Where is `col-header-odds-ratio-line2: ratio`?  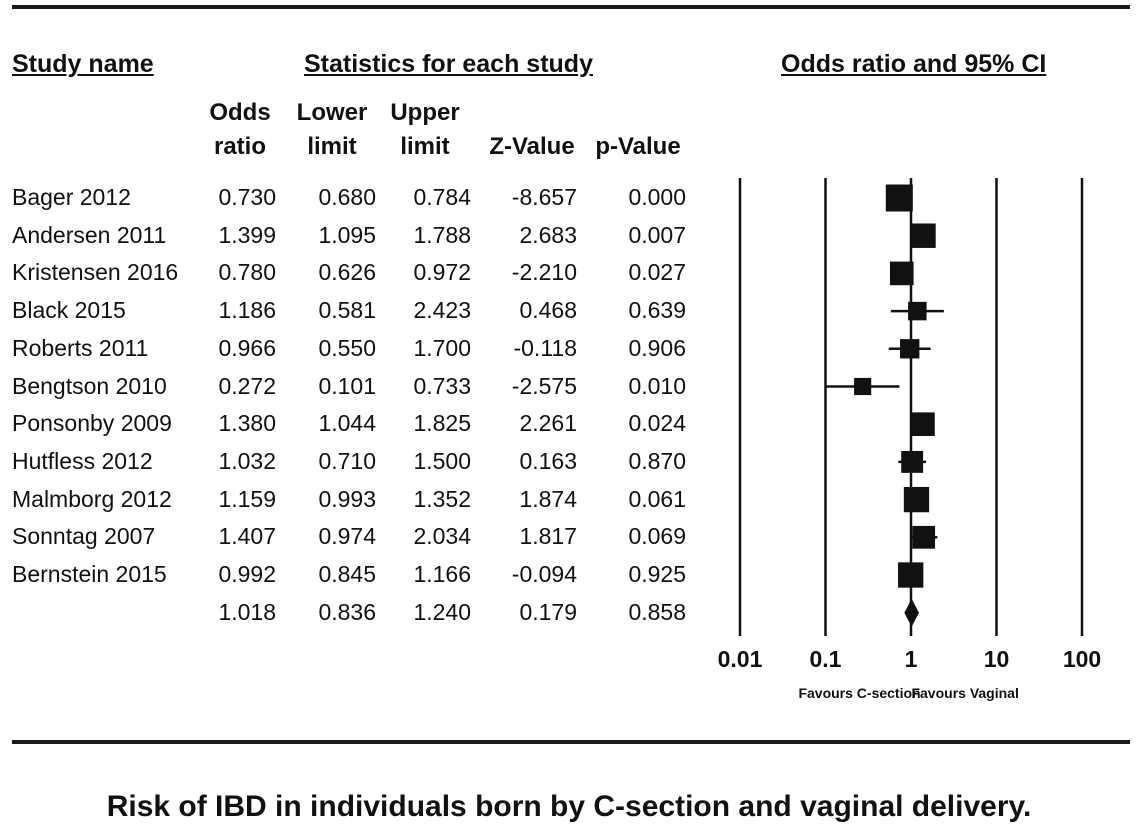 col-header-odds-ratio-line2: ratio is located at coordinates (239, 146).